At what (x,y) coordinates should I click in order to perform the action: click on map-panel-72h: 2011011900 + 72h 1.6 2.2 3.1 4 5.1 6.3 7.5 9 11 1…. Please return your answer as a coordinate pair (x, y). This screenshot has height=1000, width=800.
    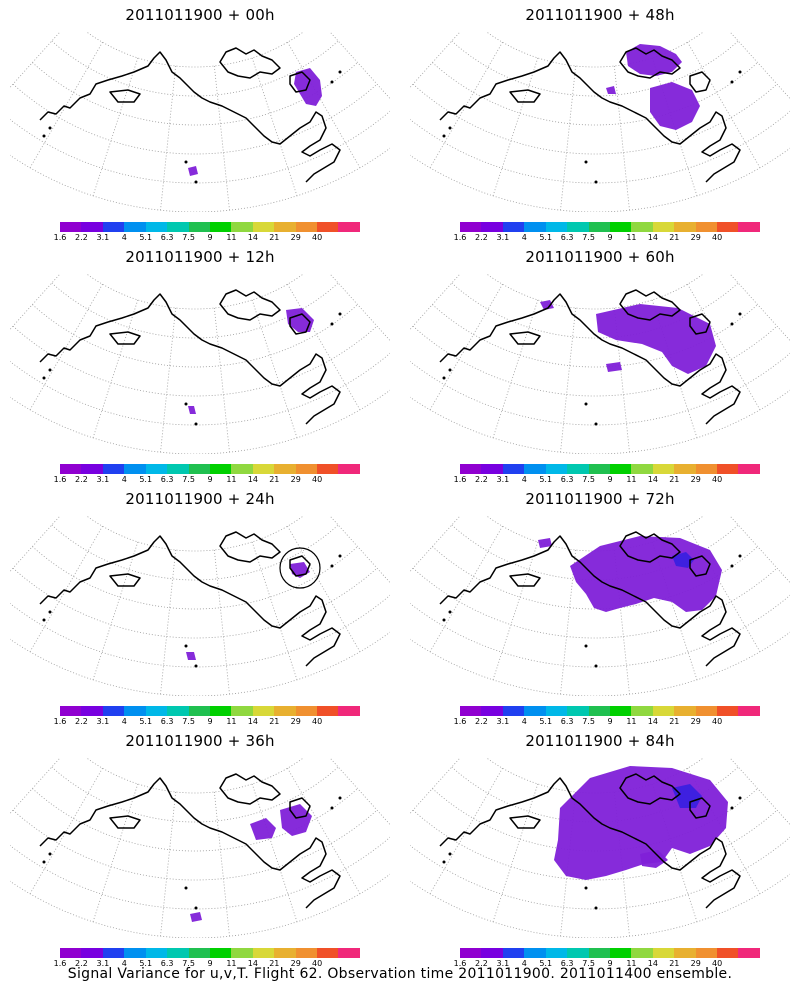
    Looking at the image, I should click on (600, 605).